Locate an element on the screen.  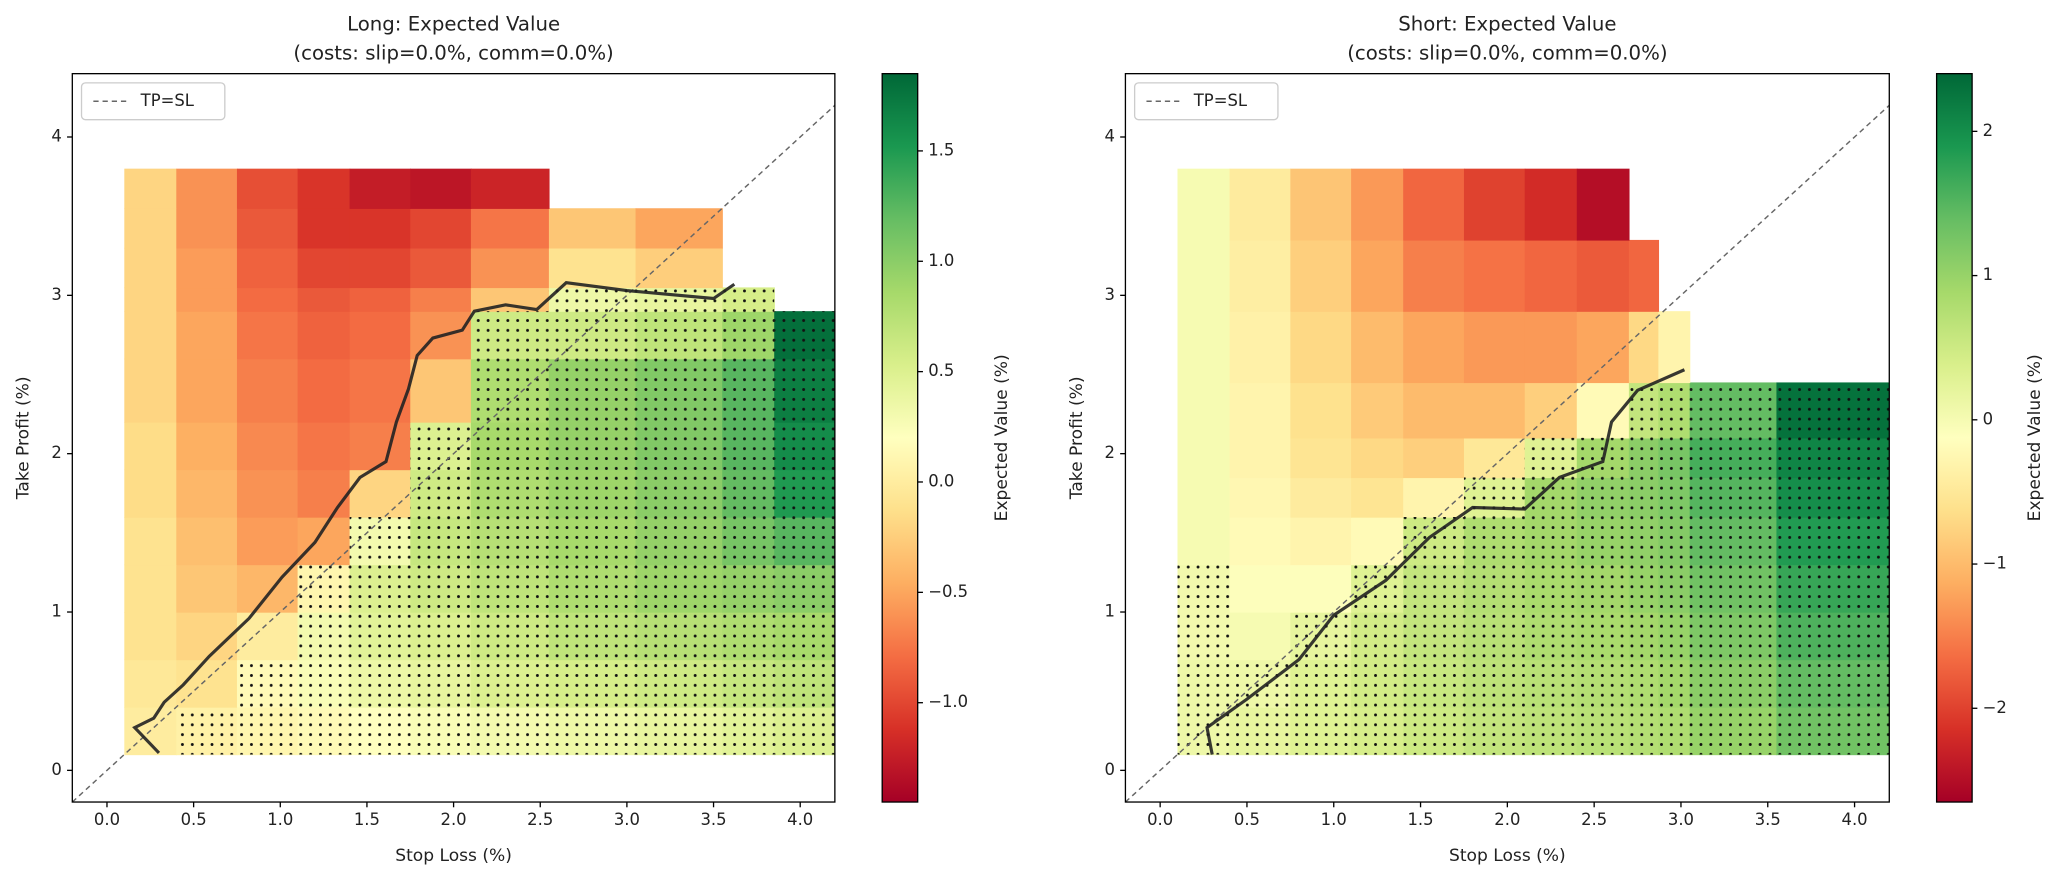
colorbar-tick-label: −1 is located at coordinates (1995, 563).